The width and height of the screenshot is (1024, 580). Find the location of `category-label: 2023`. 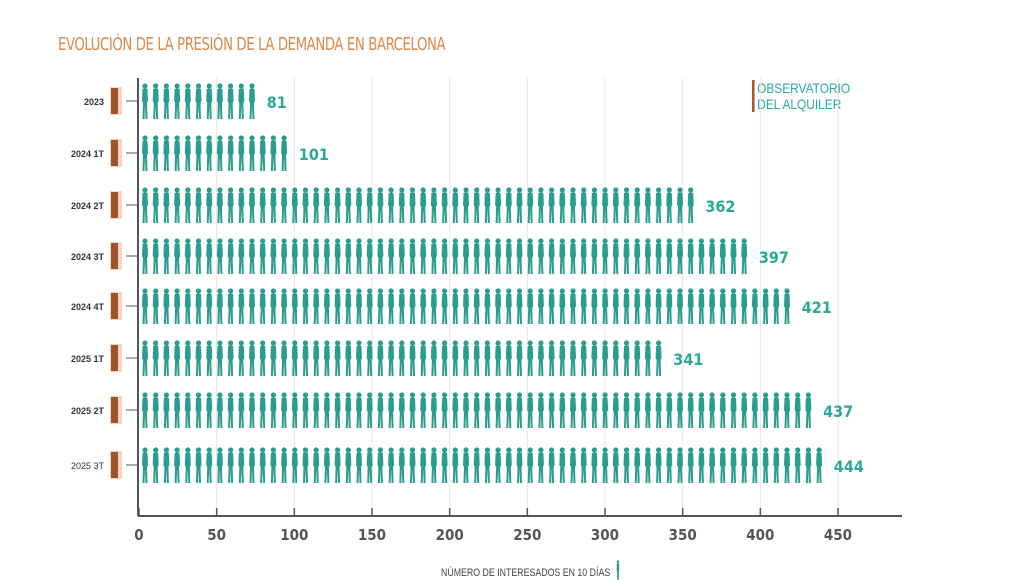

category-label: 2023 is located at coordinates (94, 102).